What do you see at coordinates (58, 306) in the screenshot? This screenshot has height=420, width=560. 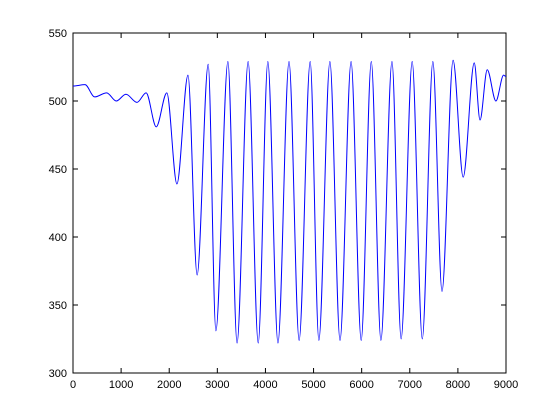 I see `y-tick-label: 350` at bounding box center [58, 306].